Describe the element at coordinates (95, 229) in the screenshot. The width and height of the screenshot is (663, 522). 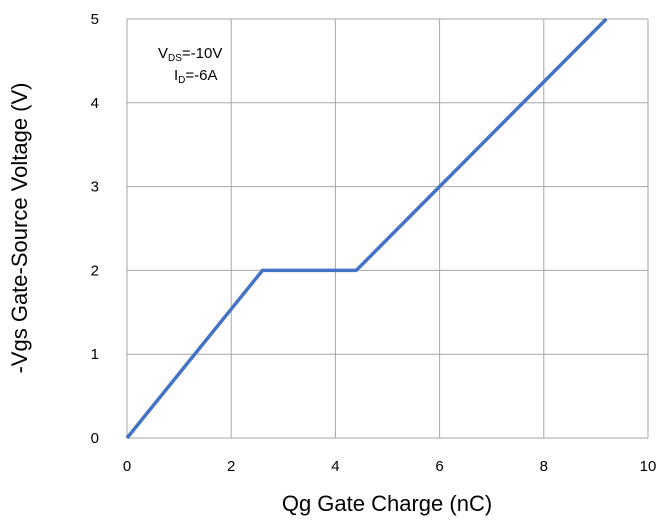
I see `y-tick-labels: 0 1 2 3 4 5` at that location.